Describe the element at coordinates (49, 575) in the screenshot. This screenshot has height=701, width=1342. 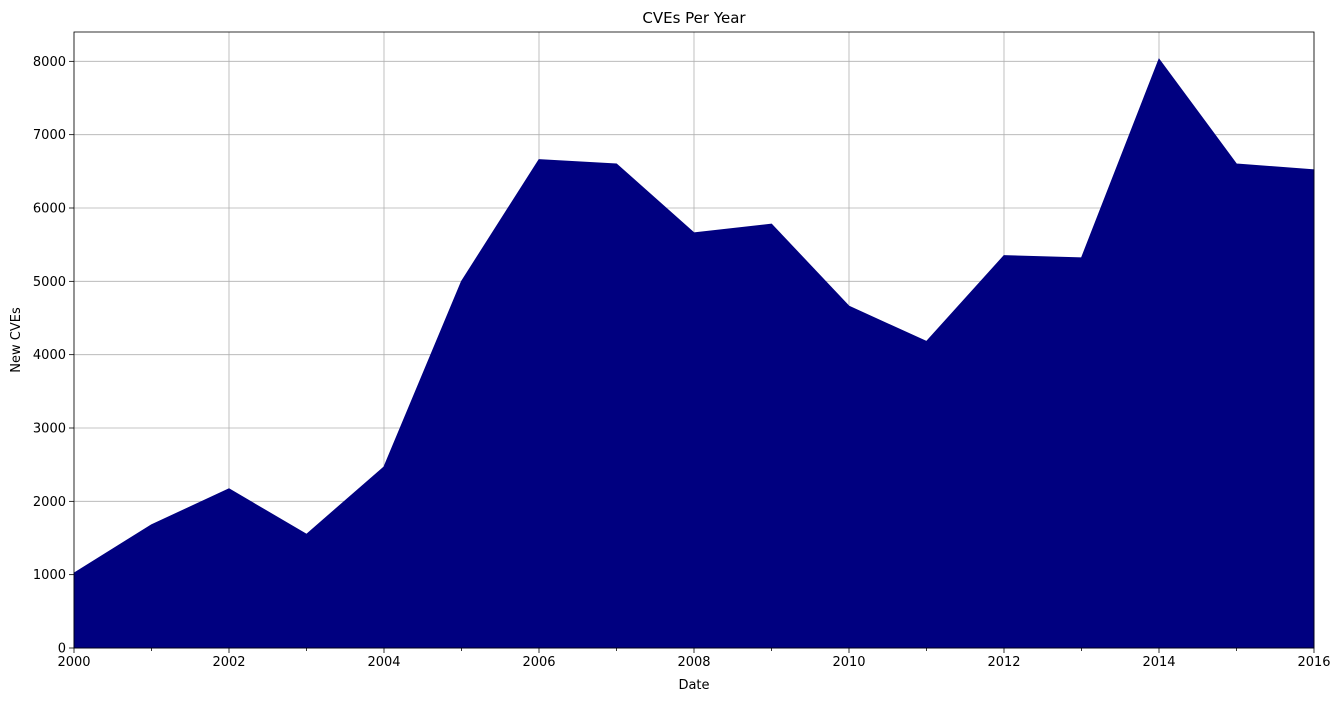
I see `y-tick-label-1: 1000` at that location.